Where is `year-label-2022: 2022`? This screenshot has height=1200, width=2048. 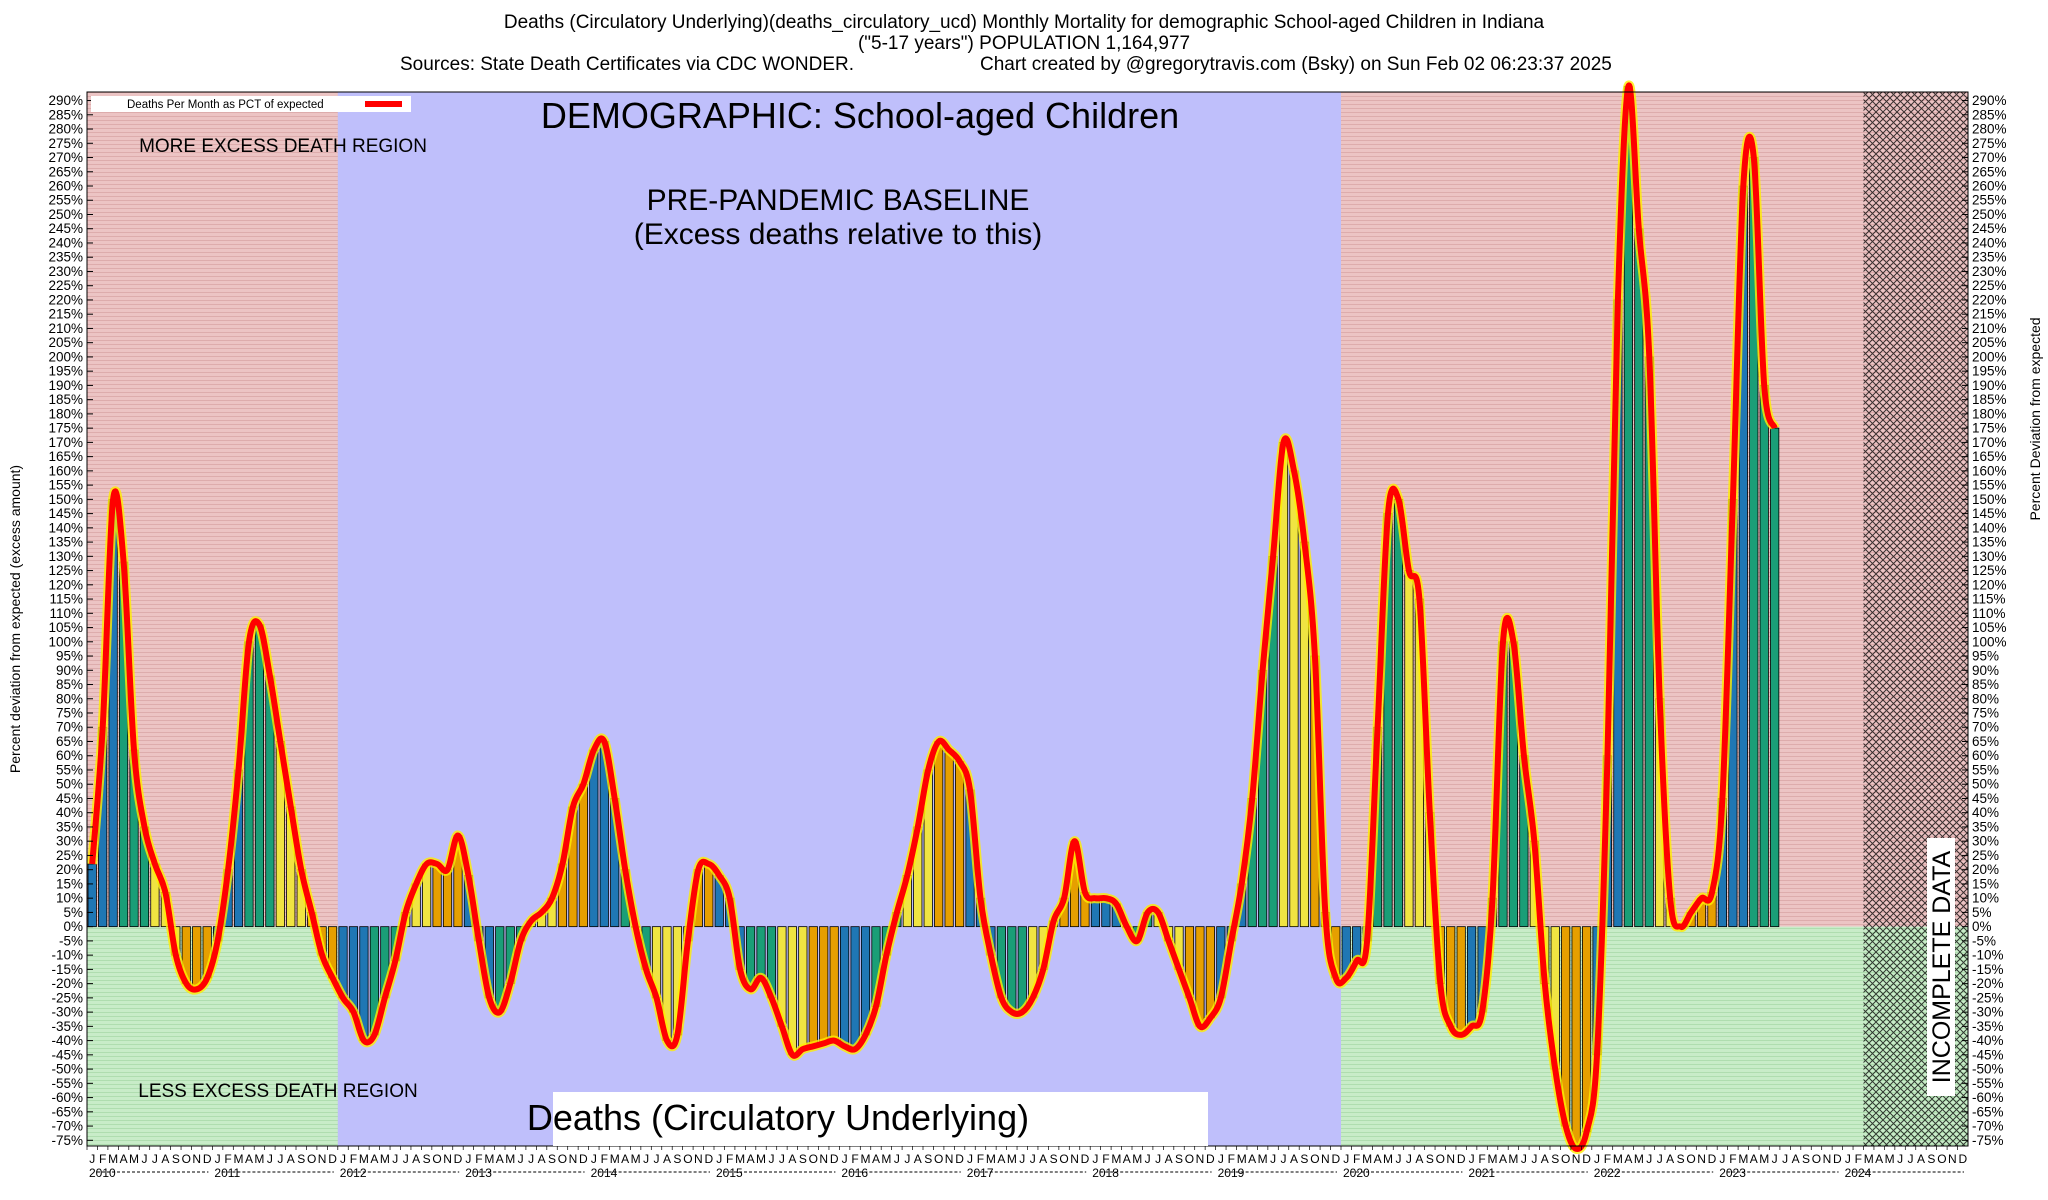 year-label-2022: 2022 is located at coordinates (1607, 1173).